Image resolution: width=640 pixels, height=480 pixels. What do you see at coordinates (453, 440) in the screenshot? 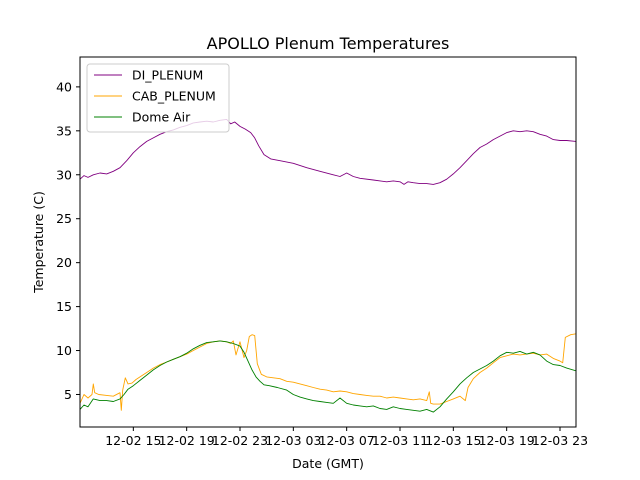
I see `x-tick-label: 12-03 15` at bounding box center [453, 440].